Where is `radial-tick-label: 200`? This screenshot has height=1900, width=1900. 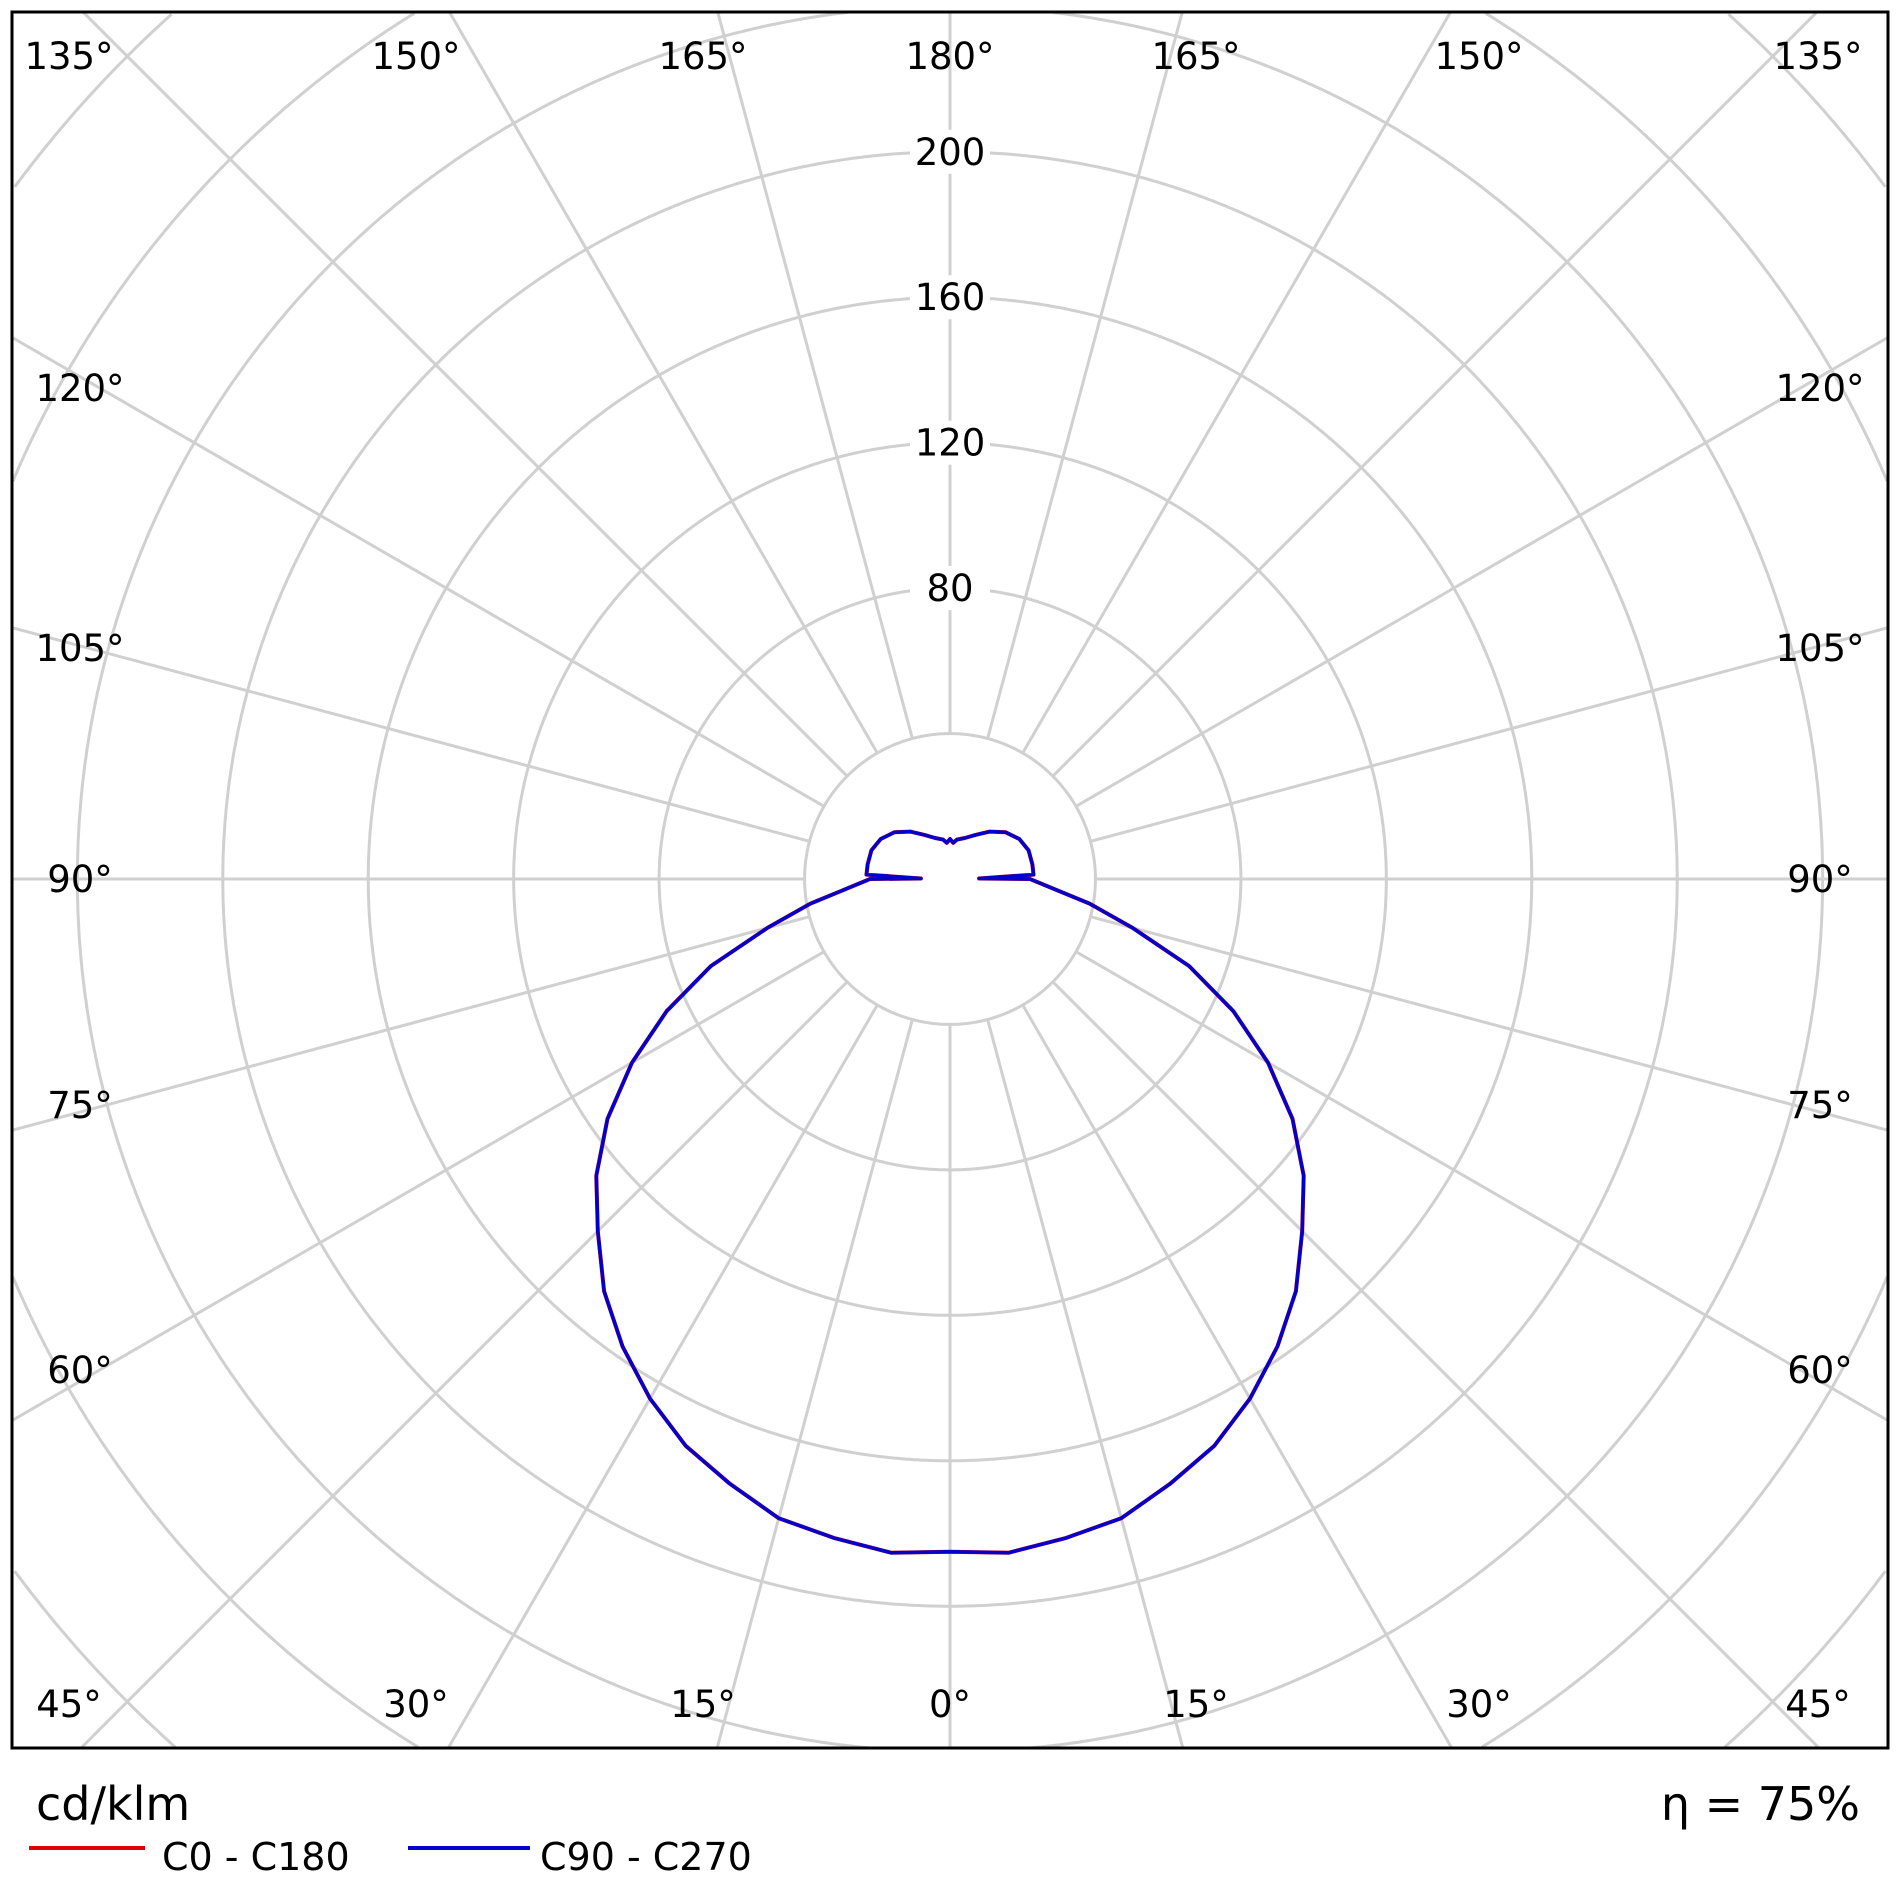
radial-tick-label: 200 is located at coordinates (950, 152).